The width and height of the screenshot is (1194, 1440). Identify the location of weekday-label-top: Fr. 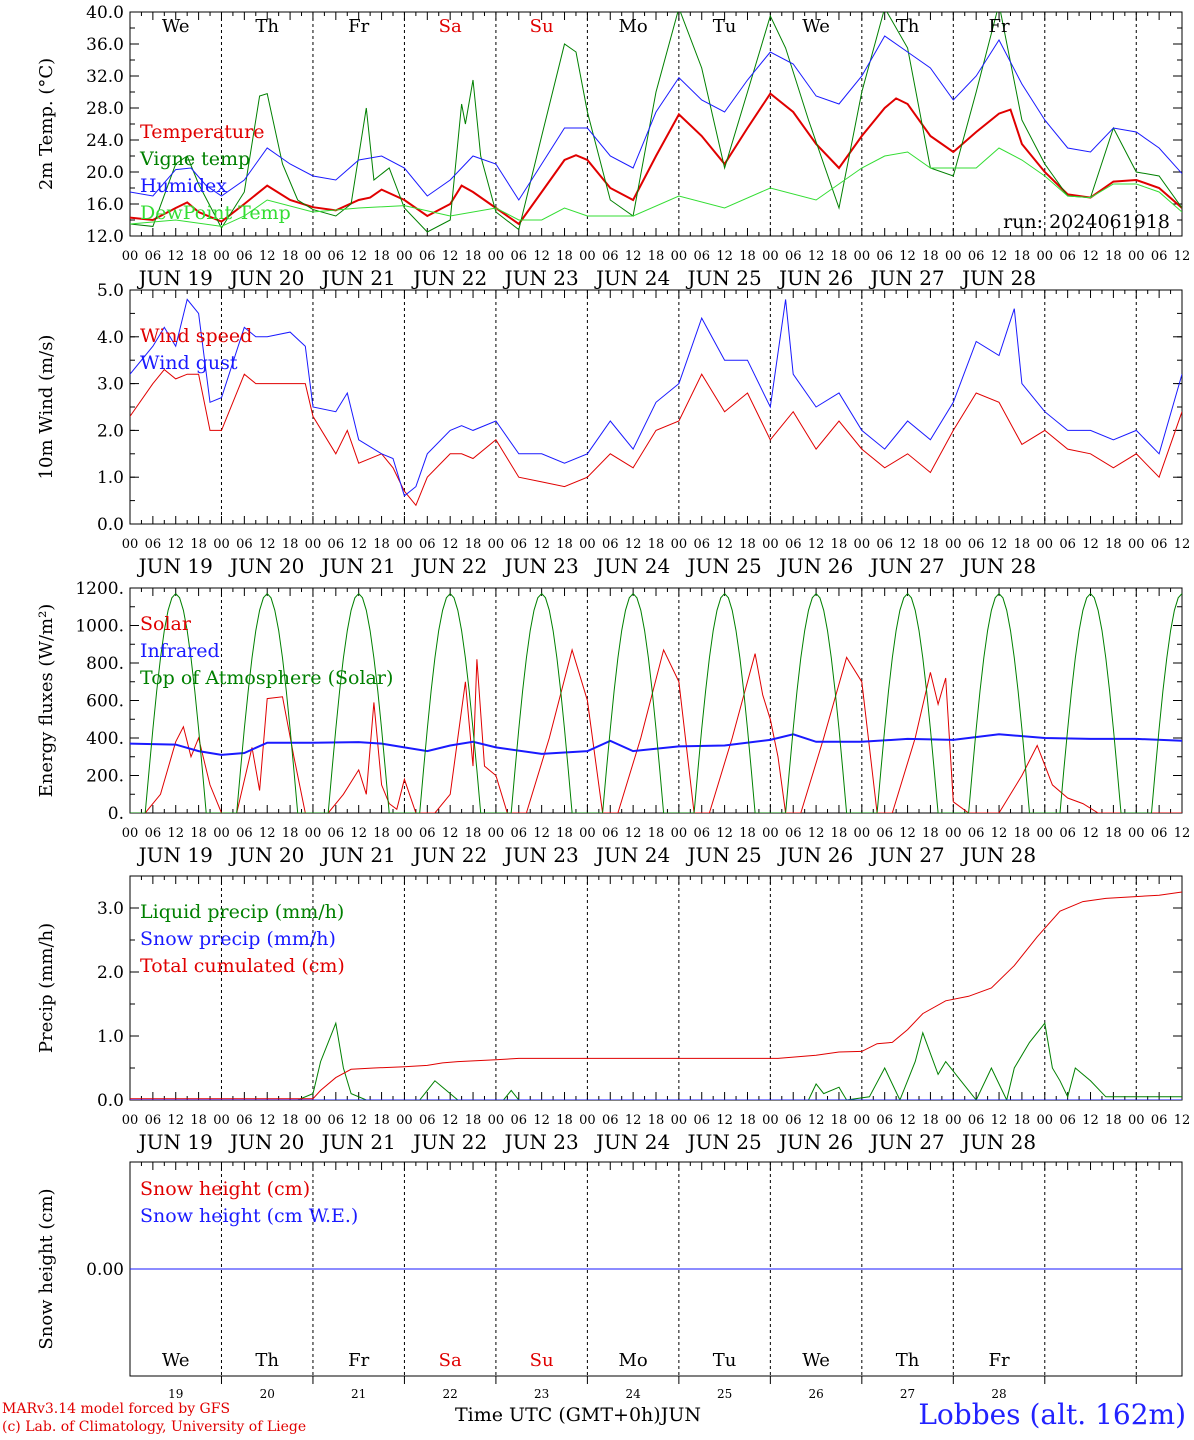
(358, 26).